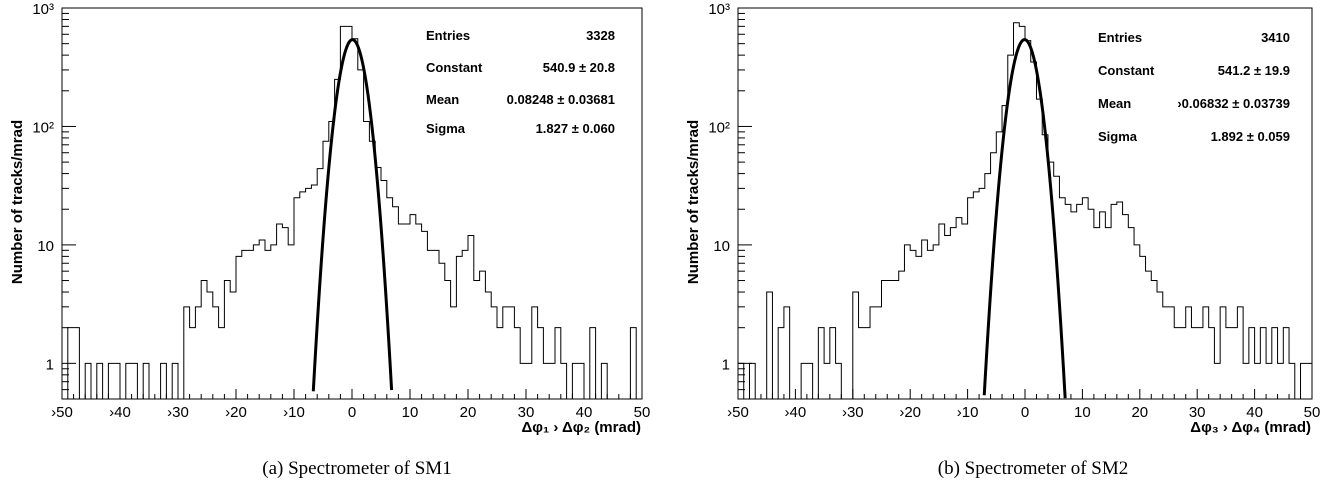 The height and width of the screenshot is (486, 1323). I want to click on figure-caption: (b) Spectrometer of SM2, so click(1033, 468).